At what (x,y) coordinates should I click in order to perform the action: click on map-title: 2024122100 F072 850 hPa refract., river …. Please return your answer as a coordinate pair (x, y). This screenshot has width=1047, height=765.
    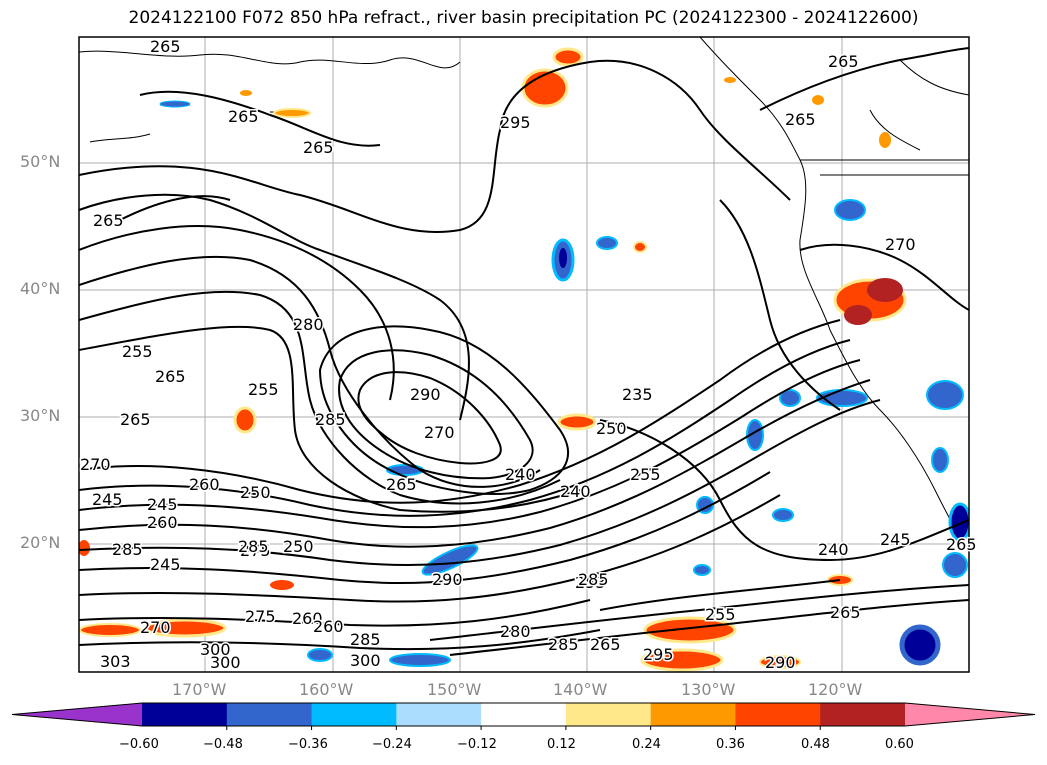
    Looking at the image, I should click on (523, 18).